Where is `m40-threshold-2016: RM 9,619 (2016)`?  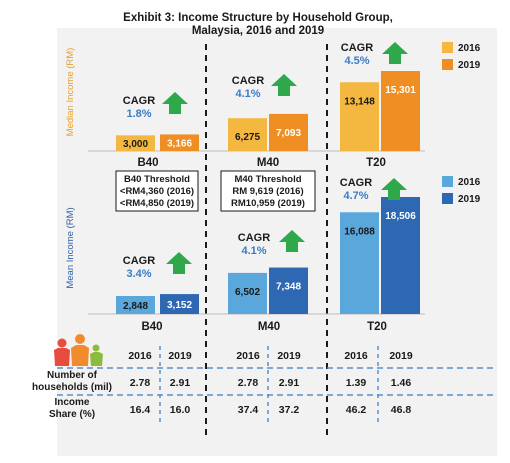 m40-threshold-2016: RM 9,619 (2016) is located at coordinates (267, 191).